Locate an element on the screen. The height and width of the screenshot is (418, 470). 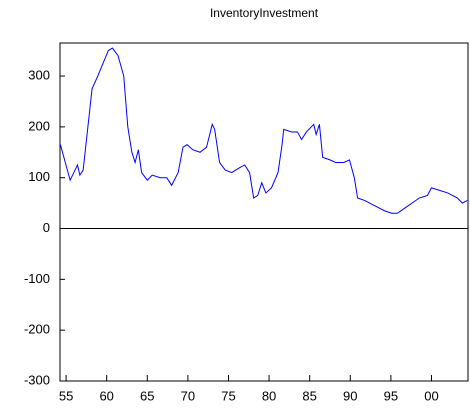
y-tick-label: -100 is located at coordinates (37, 278).